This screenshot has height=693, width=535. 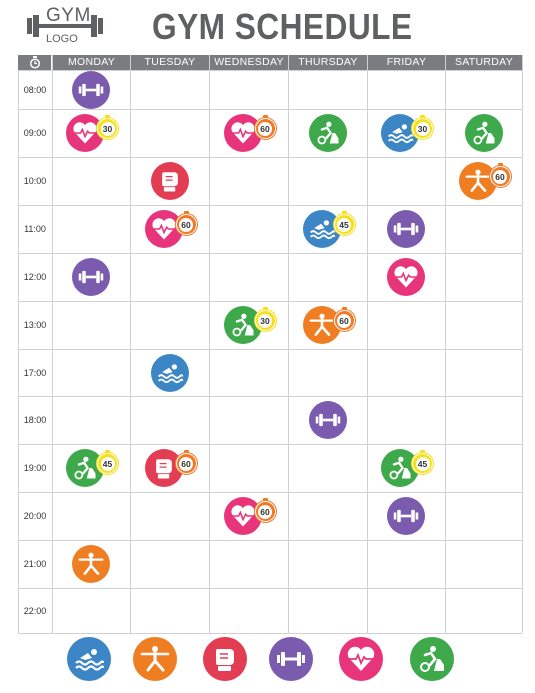 I want to click on time-label: 12:00, so click(x=35, y=277).